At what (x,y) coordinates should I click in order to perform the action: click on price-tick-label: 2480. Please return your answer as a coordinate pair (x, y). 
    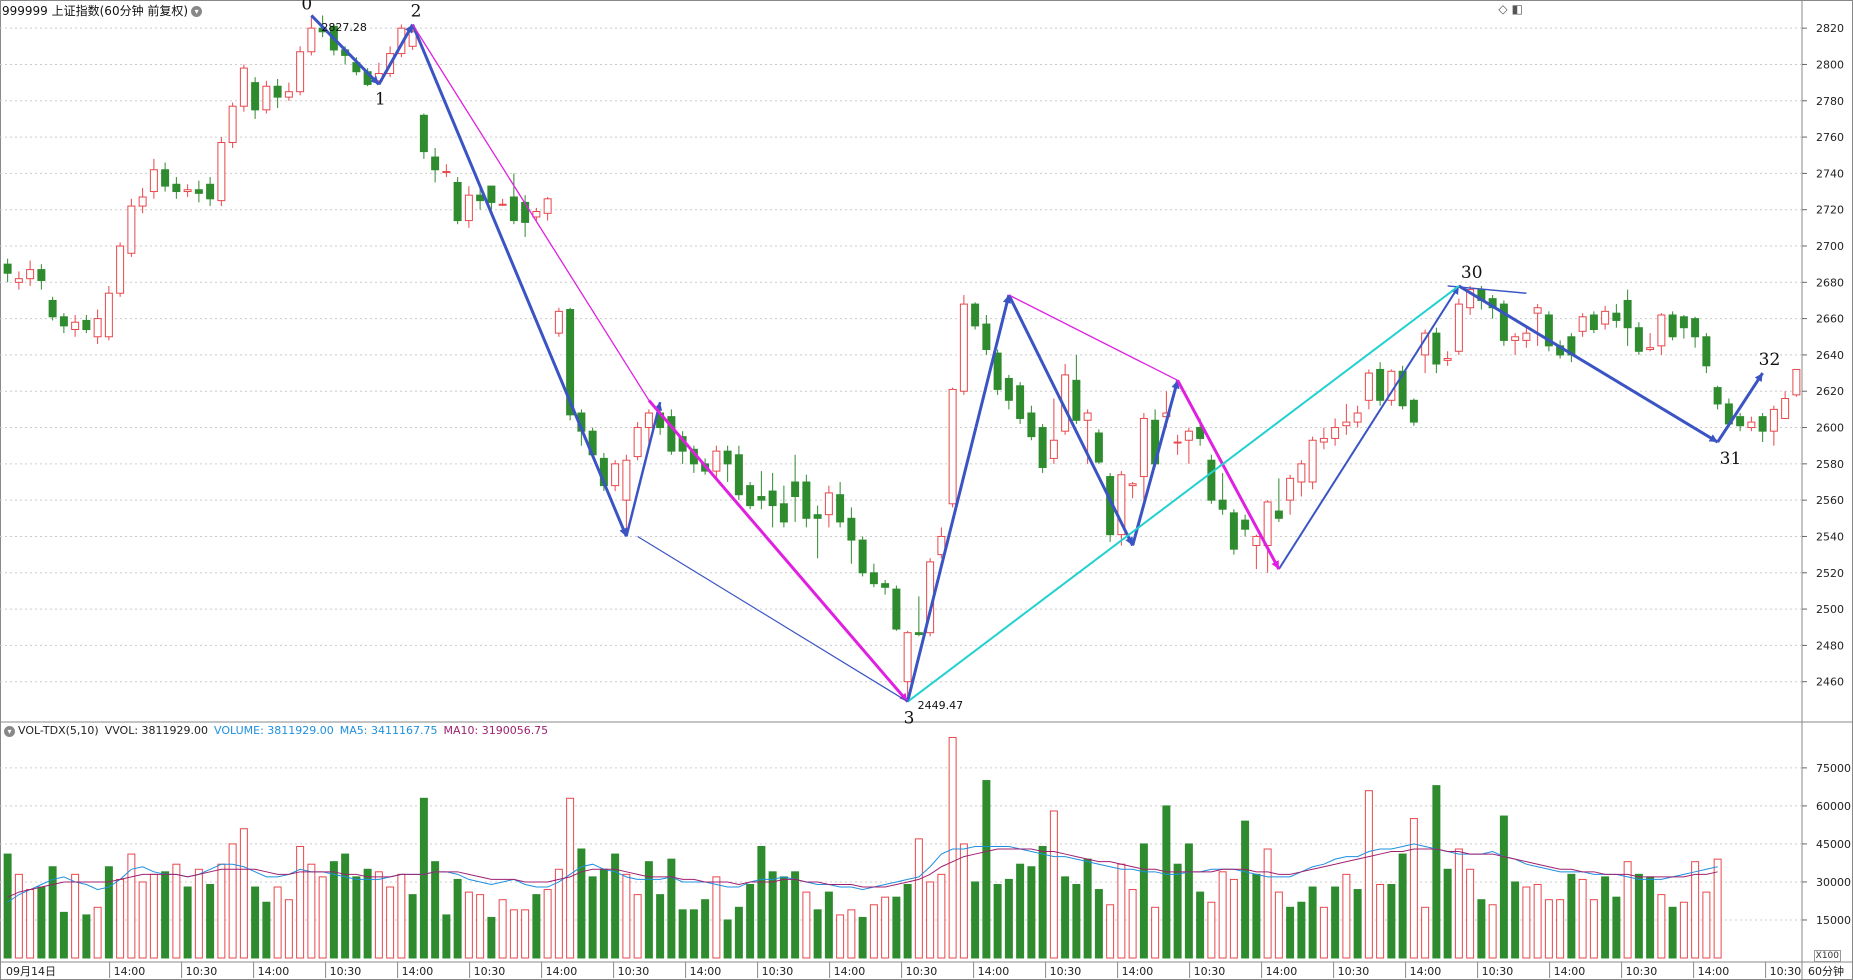
    Looking at the image, I should click on (1830, 645).